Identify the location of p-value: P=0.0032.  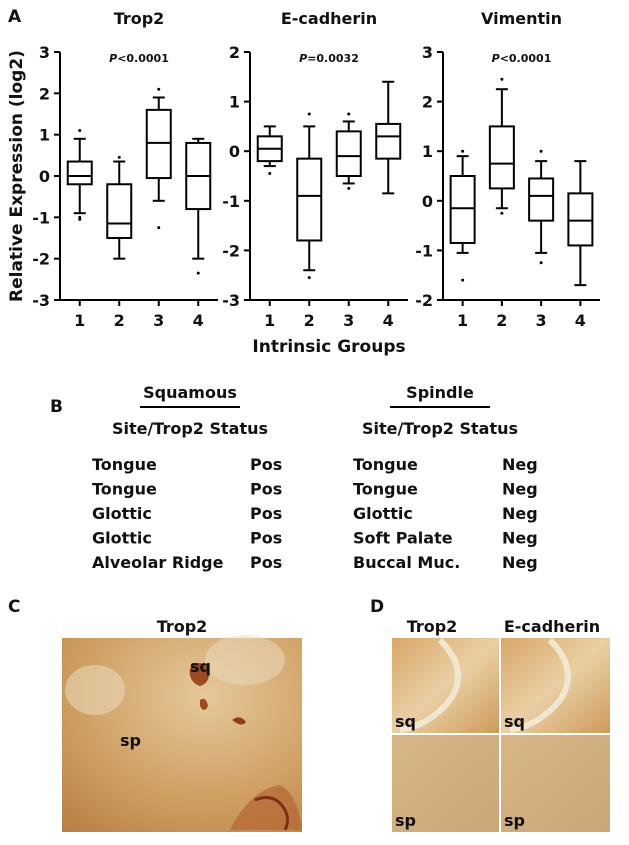
(329, 58).